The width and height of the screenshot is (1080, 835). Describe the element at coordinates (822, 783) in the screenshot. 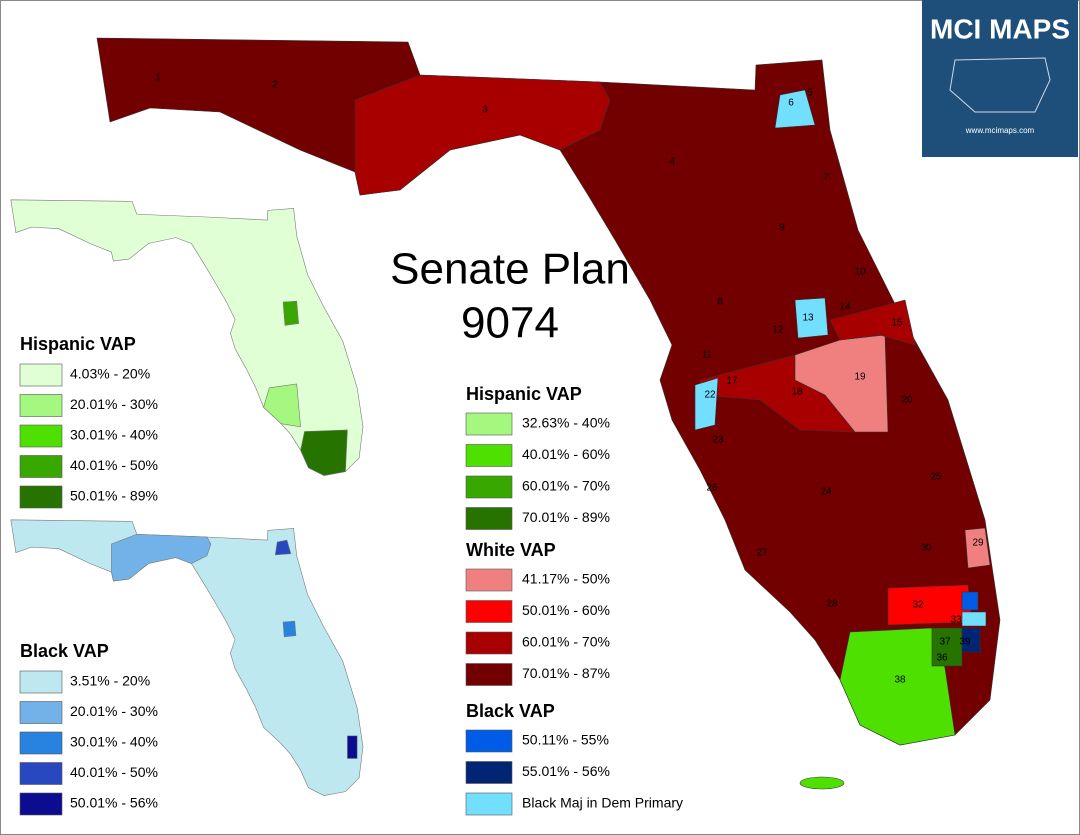

I see `keys` at that location.